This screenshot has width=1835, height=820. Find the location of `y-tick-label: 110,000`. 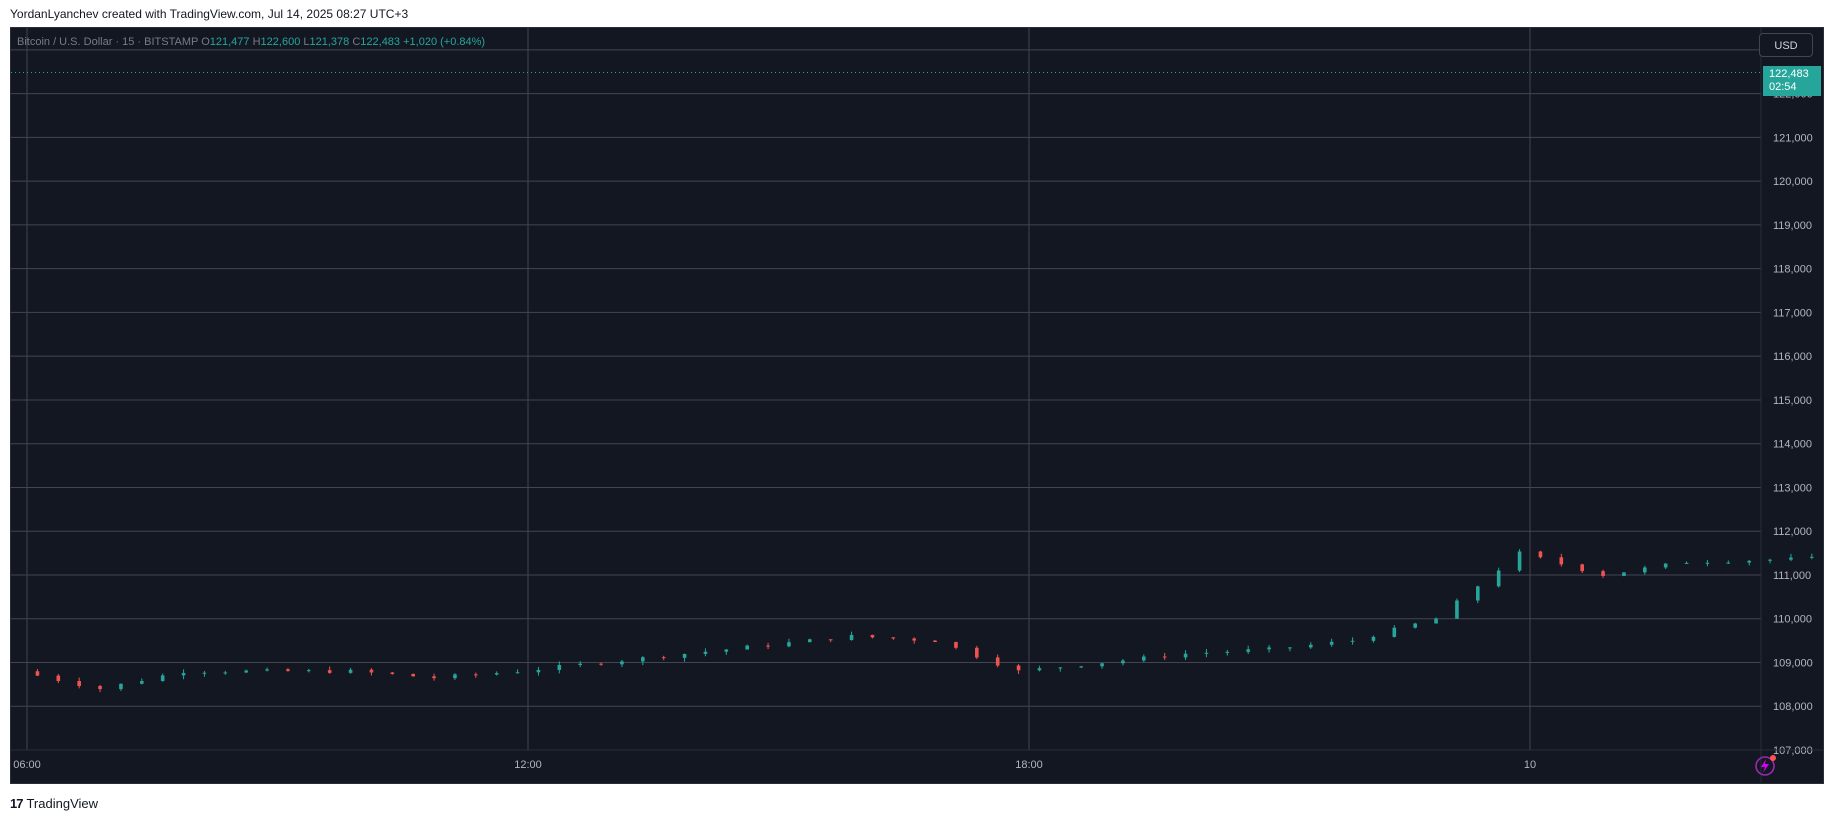

y-tick-label: 110,000 is located at coordinates (1792, 620).